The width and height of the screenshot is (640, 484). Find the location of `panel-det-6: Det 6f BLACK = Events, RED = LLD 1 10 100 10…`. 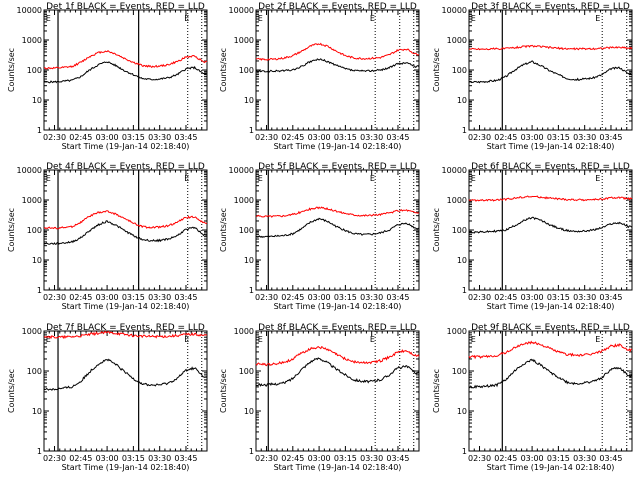

panel-det-6: Det 6f BLACK = Events, RED = LLD 1 10 100 10… is located at coordinates (532, 236).